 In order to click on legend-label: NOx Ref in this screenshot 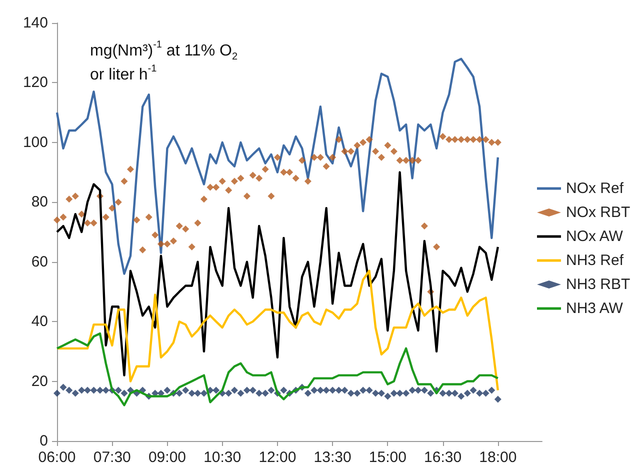, I will do `click(595, 188)`.